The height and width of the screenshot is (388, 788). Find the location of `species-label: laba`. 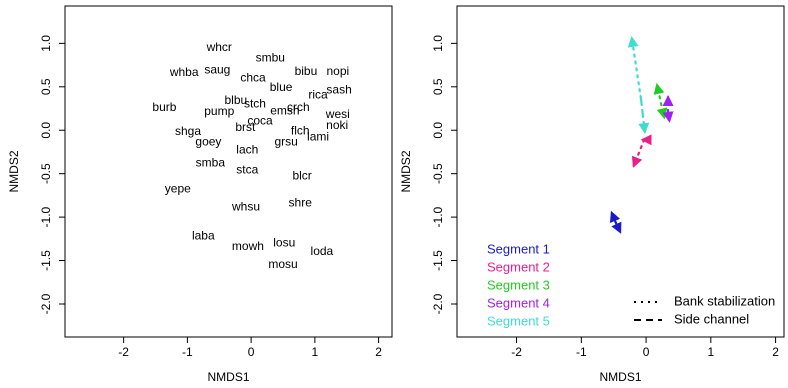

species-label: laba is located at coordinates (203, 235).